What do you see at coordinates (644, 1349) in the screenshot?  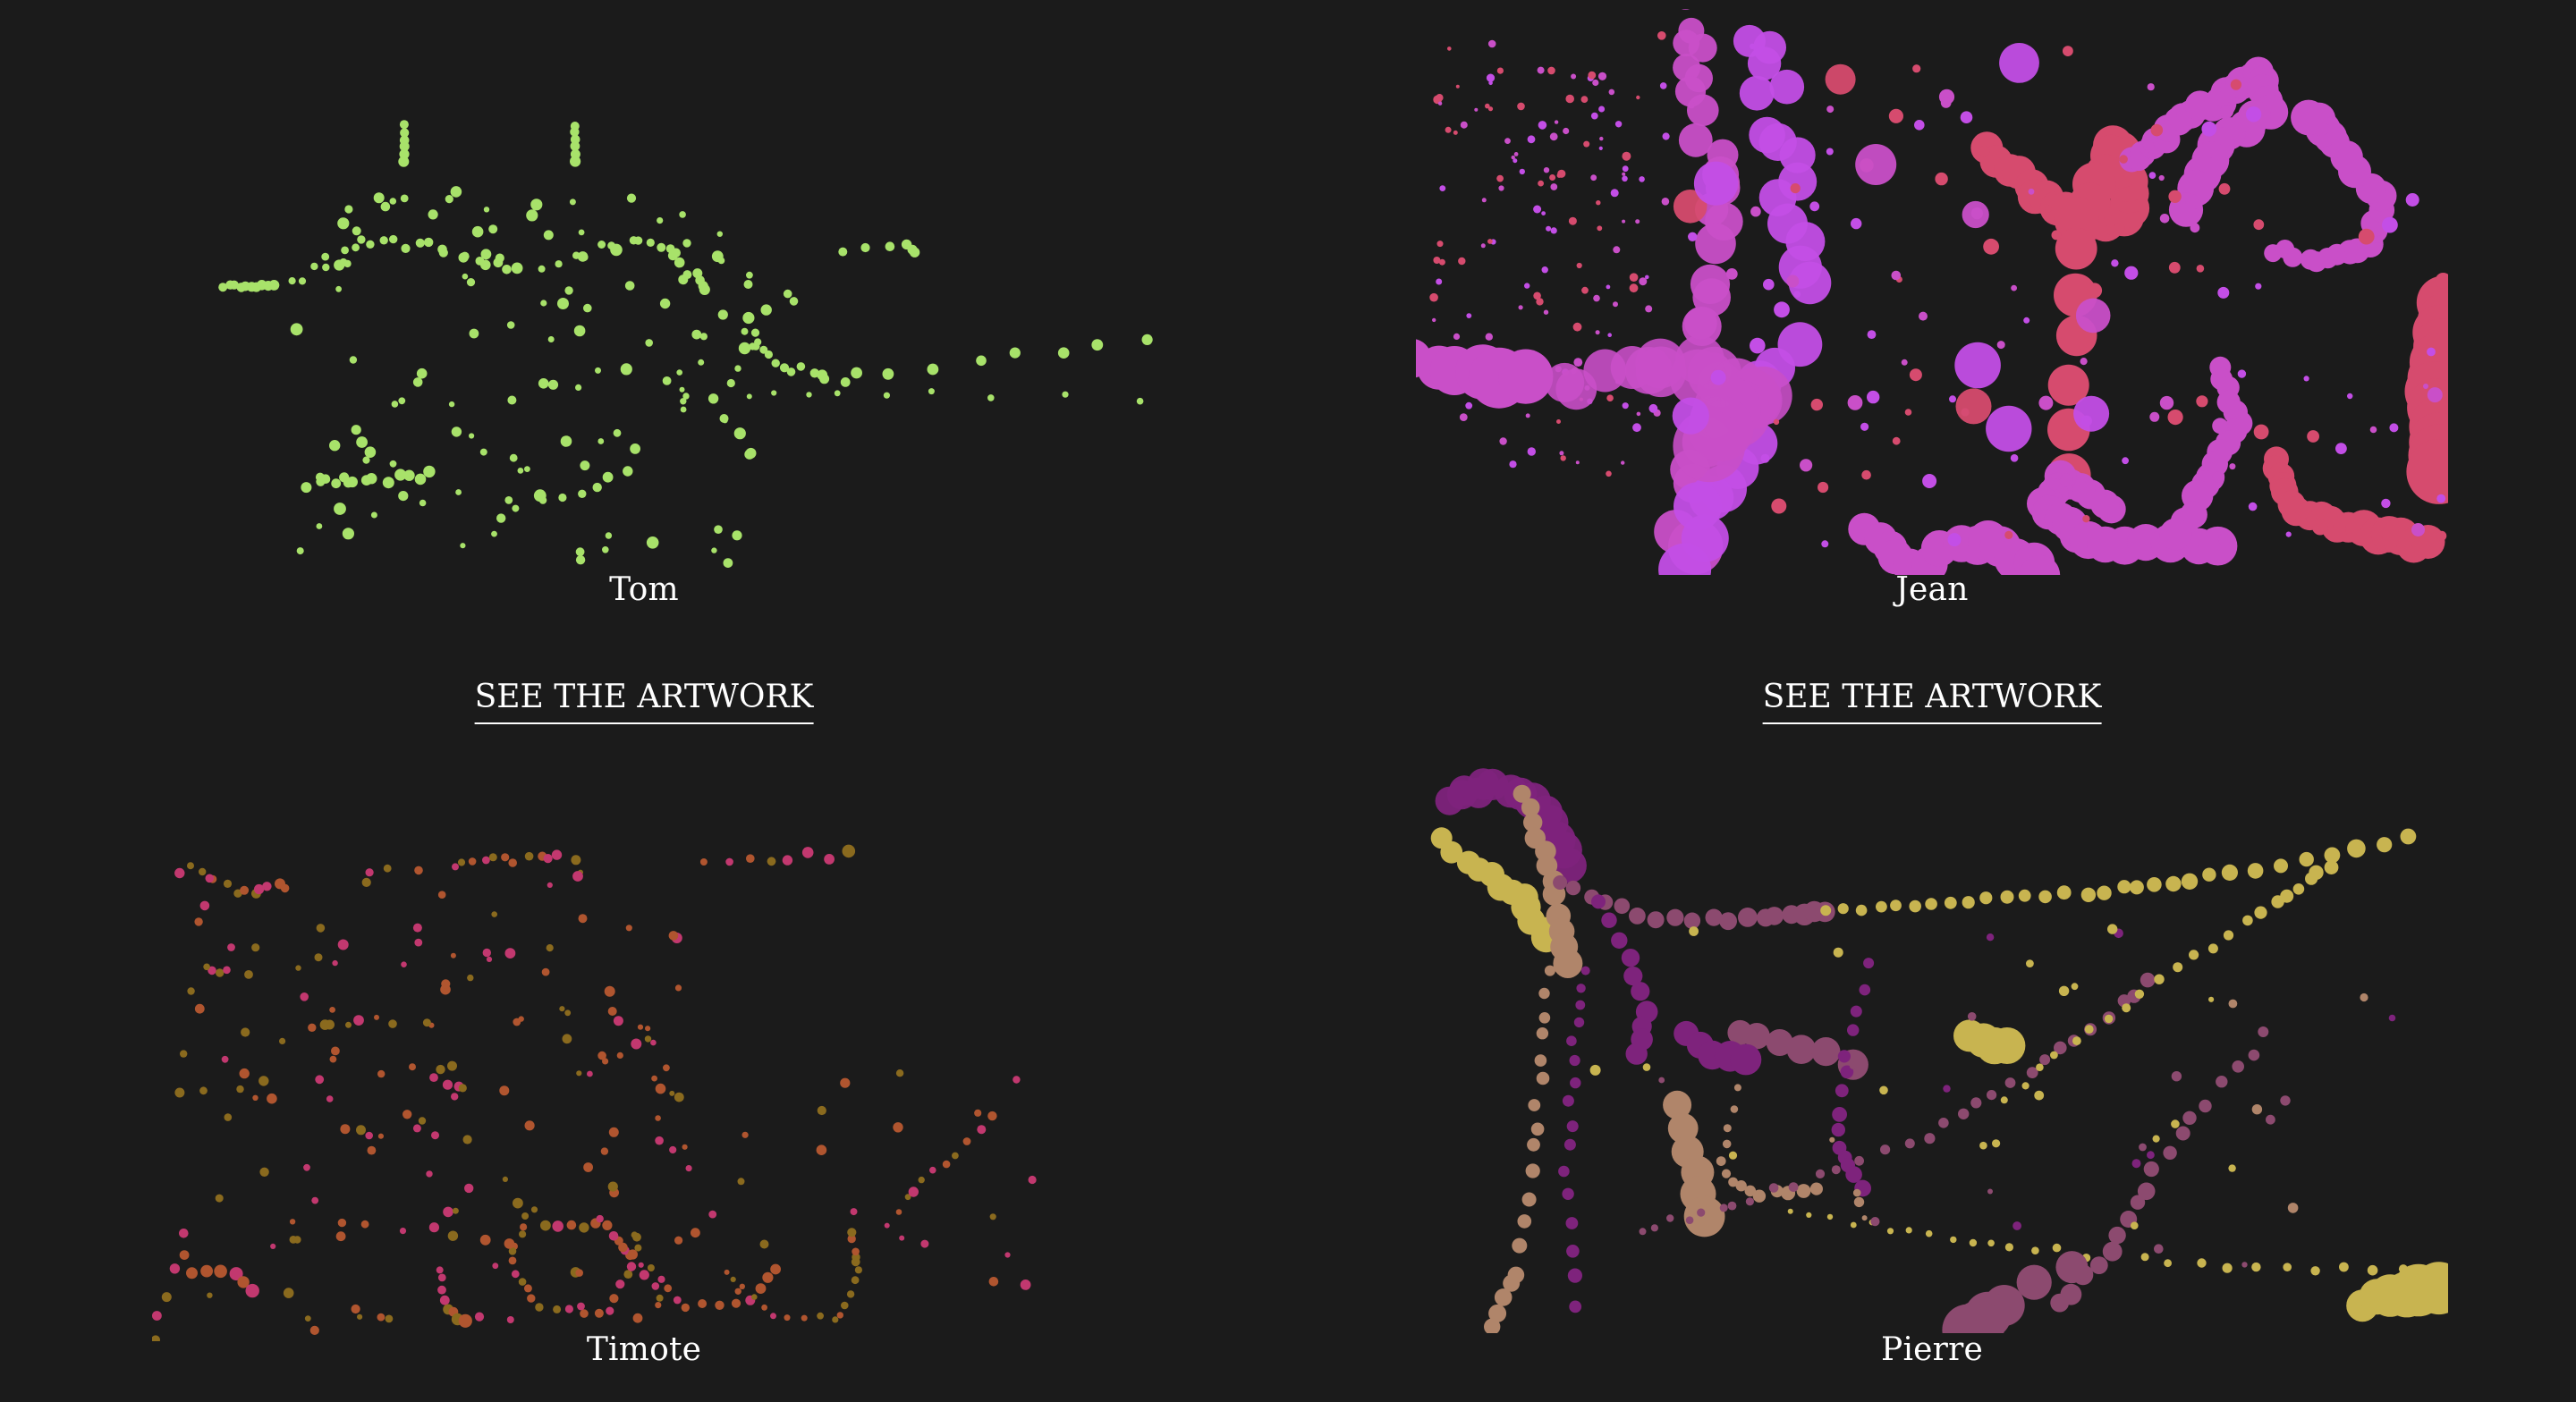 I see `artist-name: Timote` at bounding box center [644, 1349].